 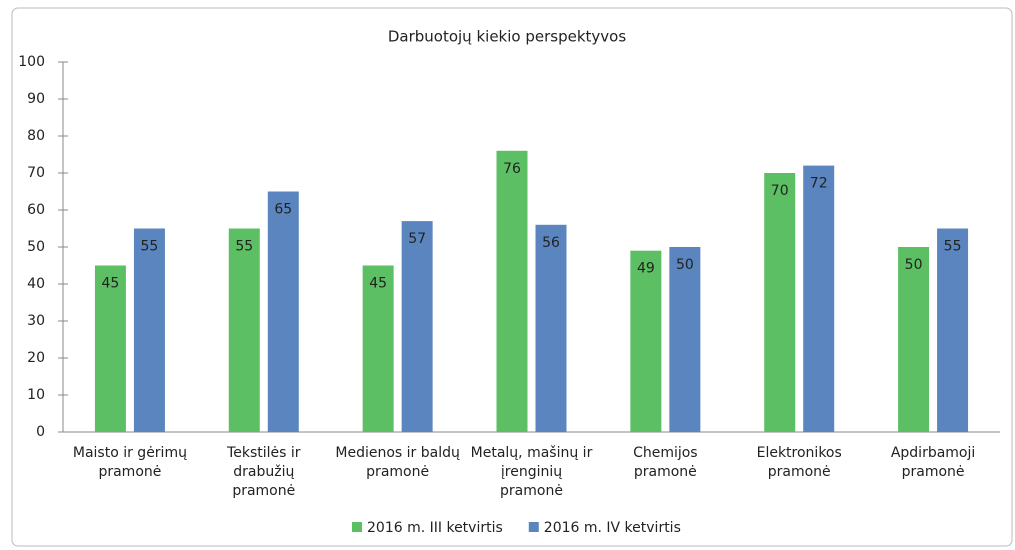 What do you see at coordinates (36, 247) in the screenshot?
I see `y-tick-label: 50` at bounding box center [36, 247].